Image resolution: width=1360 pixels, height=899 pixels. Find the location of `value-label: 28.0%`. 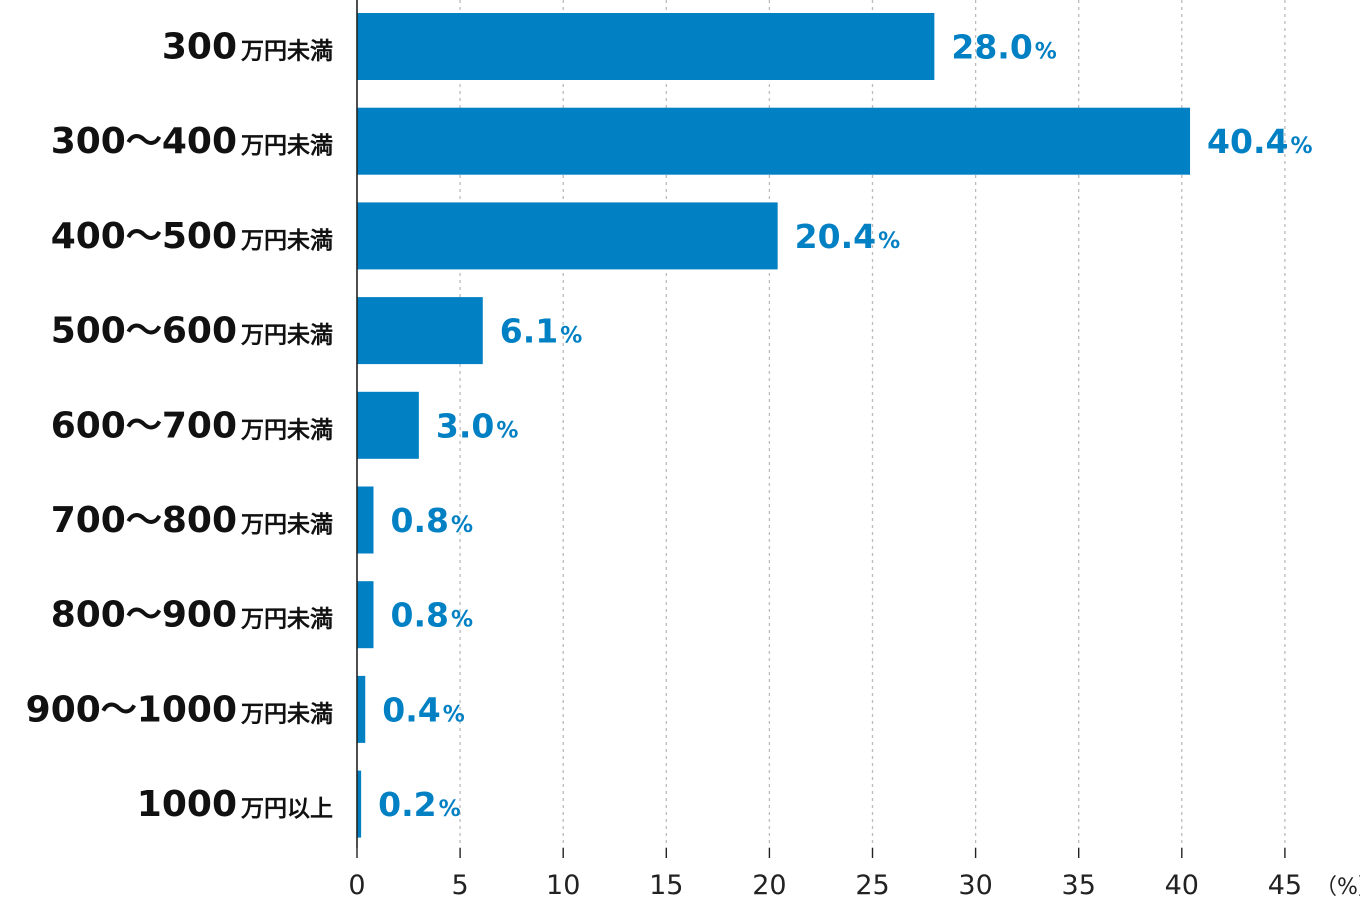

value-label: 28.0% is located at coordinates (1003, 47).